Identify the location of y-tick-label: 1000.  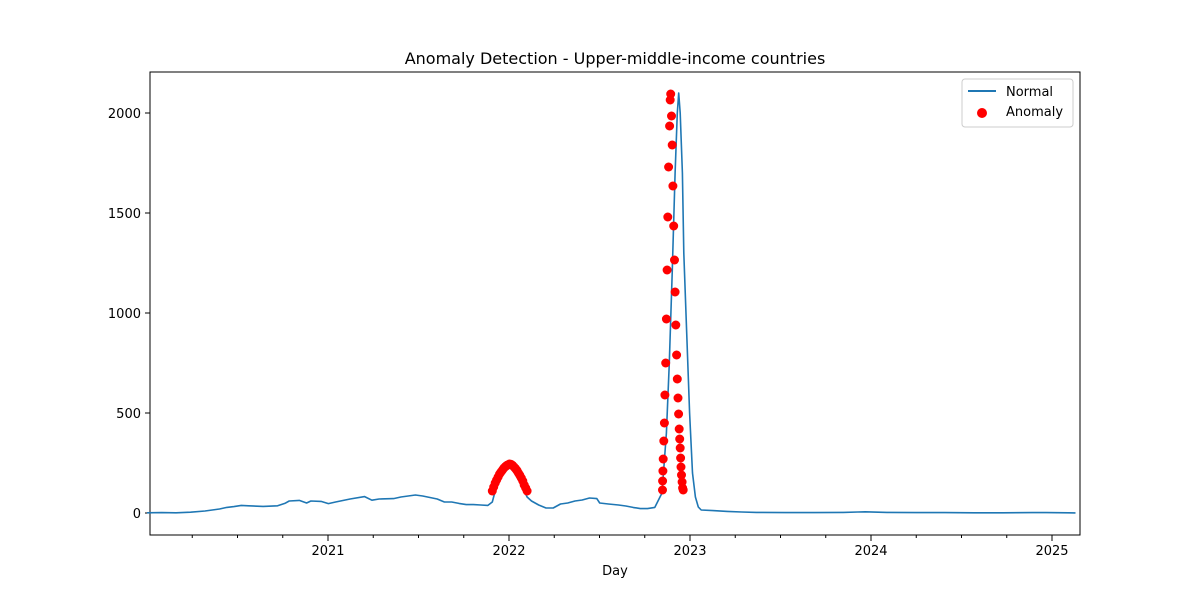
(124, 314).